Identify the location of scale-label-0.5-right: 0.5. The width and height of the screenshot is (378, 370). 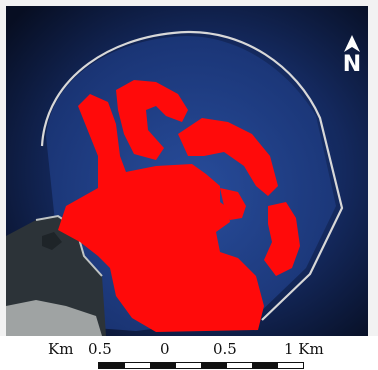
(225, 349).